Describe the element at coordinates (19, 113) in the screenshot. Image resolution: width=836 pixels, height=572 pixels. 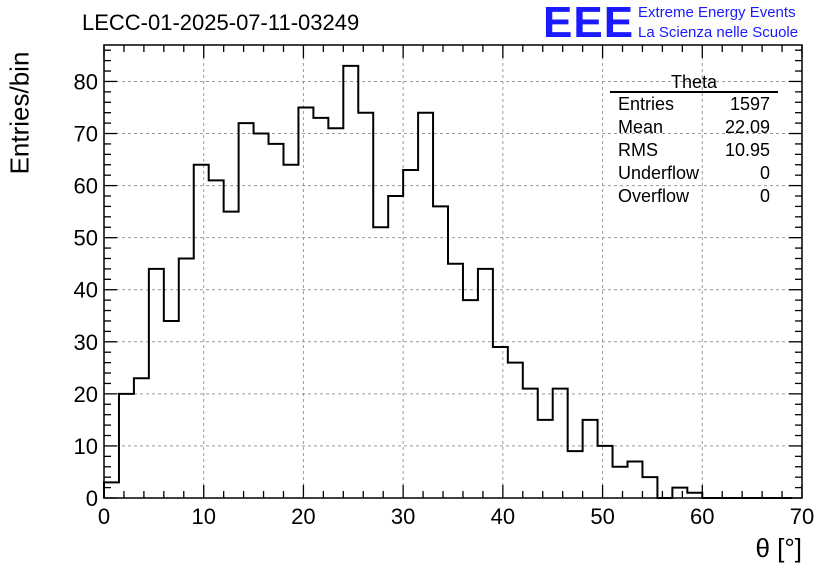
I see `y-axis-label: Entries/bin` at that location.